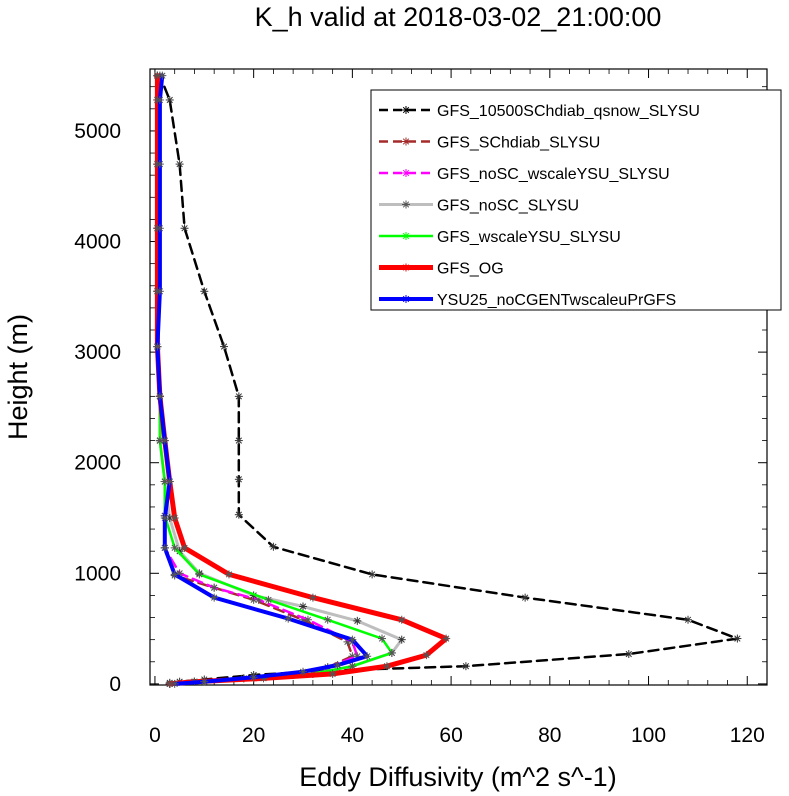 The height and width of the screenshot is (796, 789). I want to click on legend-label: GFS_wscaleYSU_SLYSU, so click(529, 237).